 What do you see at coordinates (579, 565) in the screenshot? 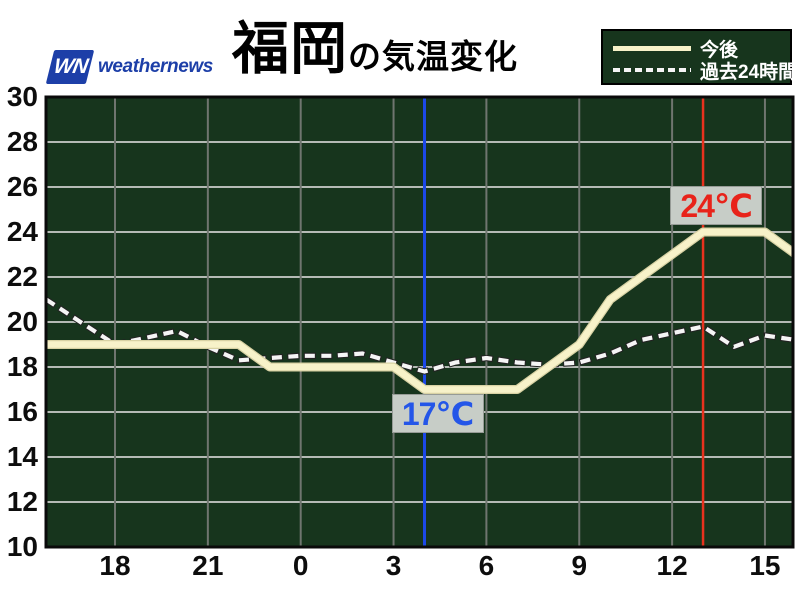
I see `x-axis-label: 9` at bounding box center [579, 565].